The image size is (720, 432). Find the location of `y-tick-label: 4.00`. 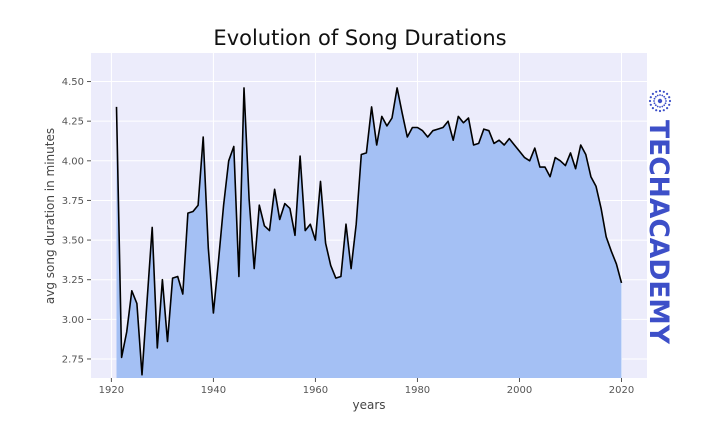

y-tick-label: 4.00 is located at coordinates (73, 161).